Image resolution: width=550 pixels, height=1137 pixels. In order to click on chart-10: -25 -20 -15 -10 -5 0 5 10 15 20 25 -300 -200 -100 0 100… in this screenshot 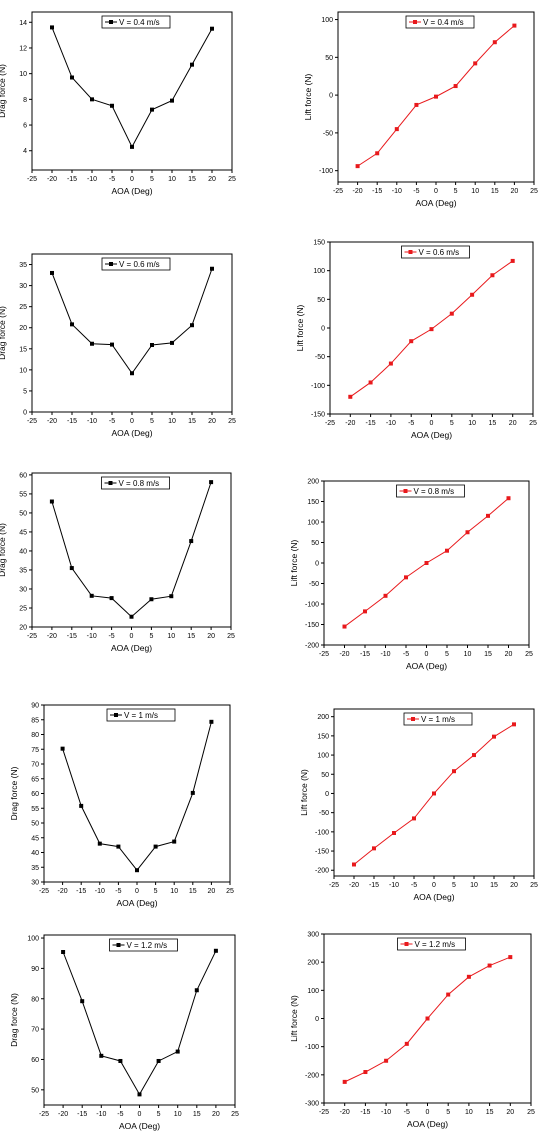, I will do `click(412, 1031)`.